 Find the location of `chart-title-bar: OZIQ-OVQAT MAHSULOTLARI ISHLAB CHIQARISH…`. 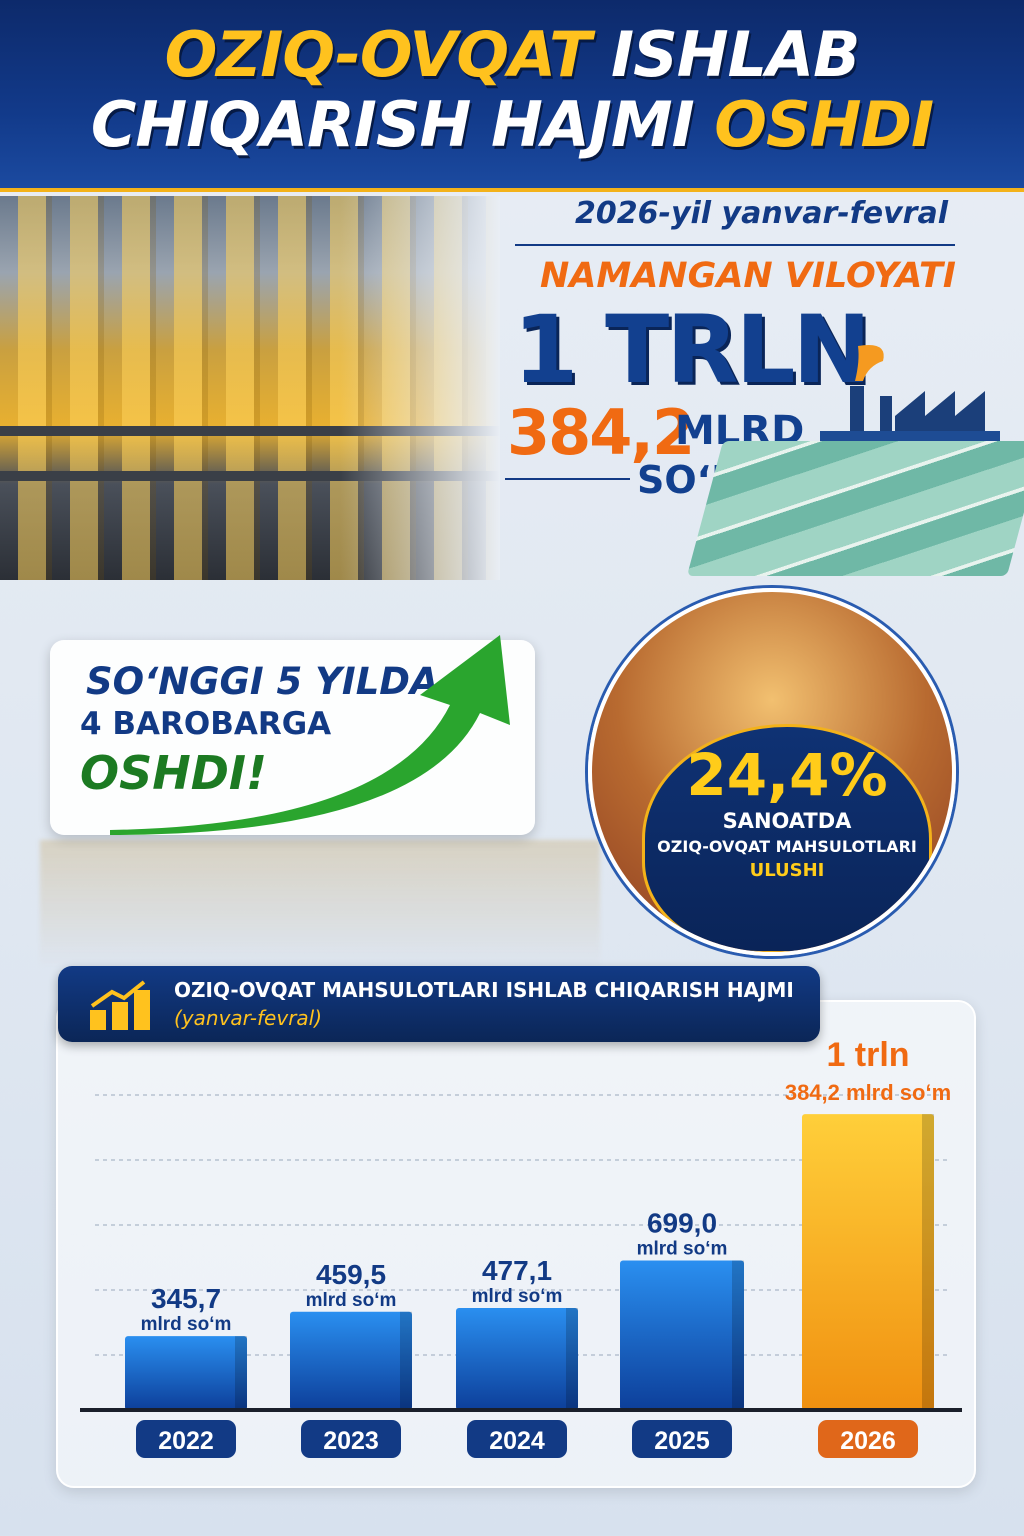

chart-title-bar: OZIQ-OVQAT MAHSULOTLARI ISHLAB CHIQARISH… is located at coordinates (439, 1004).